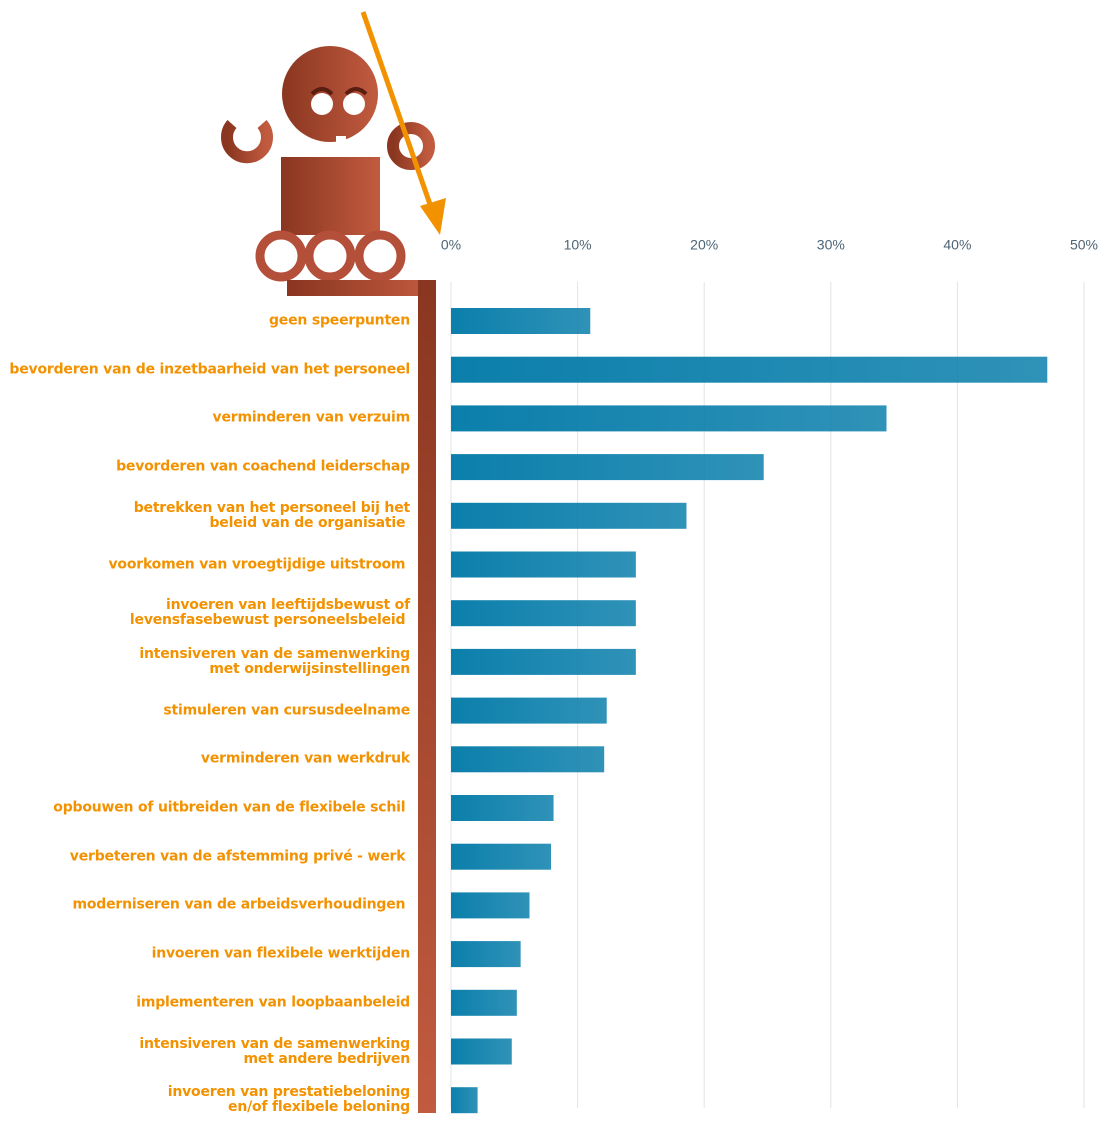 The height and width of the screenshot is (1121, 1104). What do you see at coordinates (259, 564) in the screenshot?
I see `category-label: voorkomen van vroegtijdige uitstroom` at bounding box center [259, 564].